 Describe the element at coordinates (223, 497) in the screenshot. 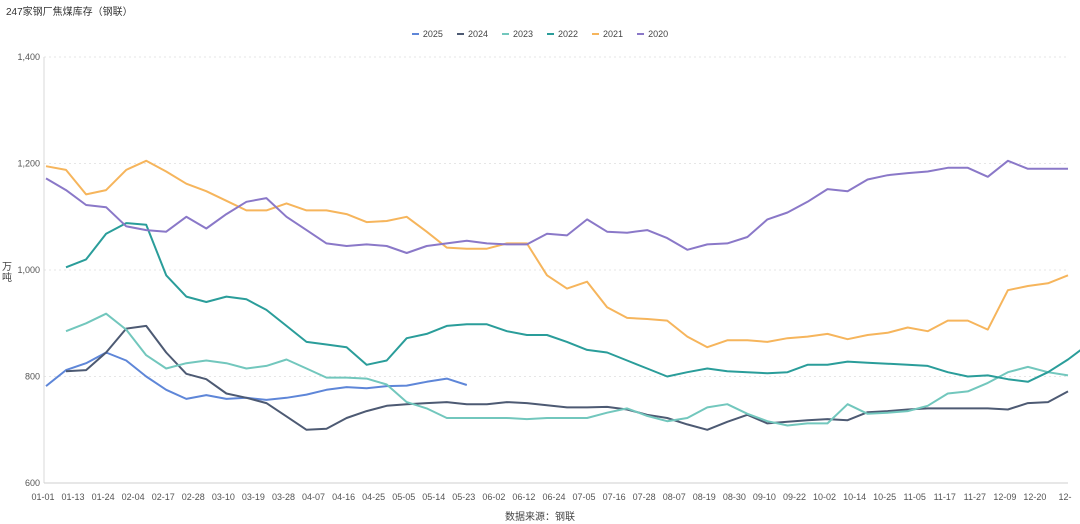

I see `x-tick-label: 03-10` at that location.